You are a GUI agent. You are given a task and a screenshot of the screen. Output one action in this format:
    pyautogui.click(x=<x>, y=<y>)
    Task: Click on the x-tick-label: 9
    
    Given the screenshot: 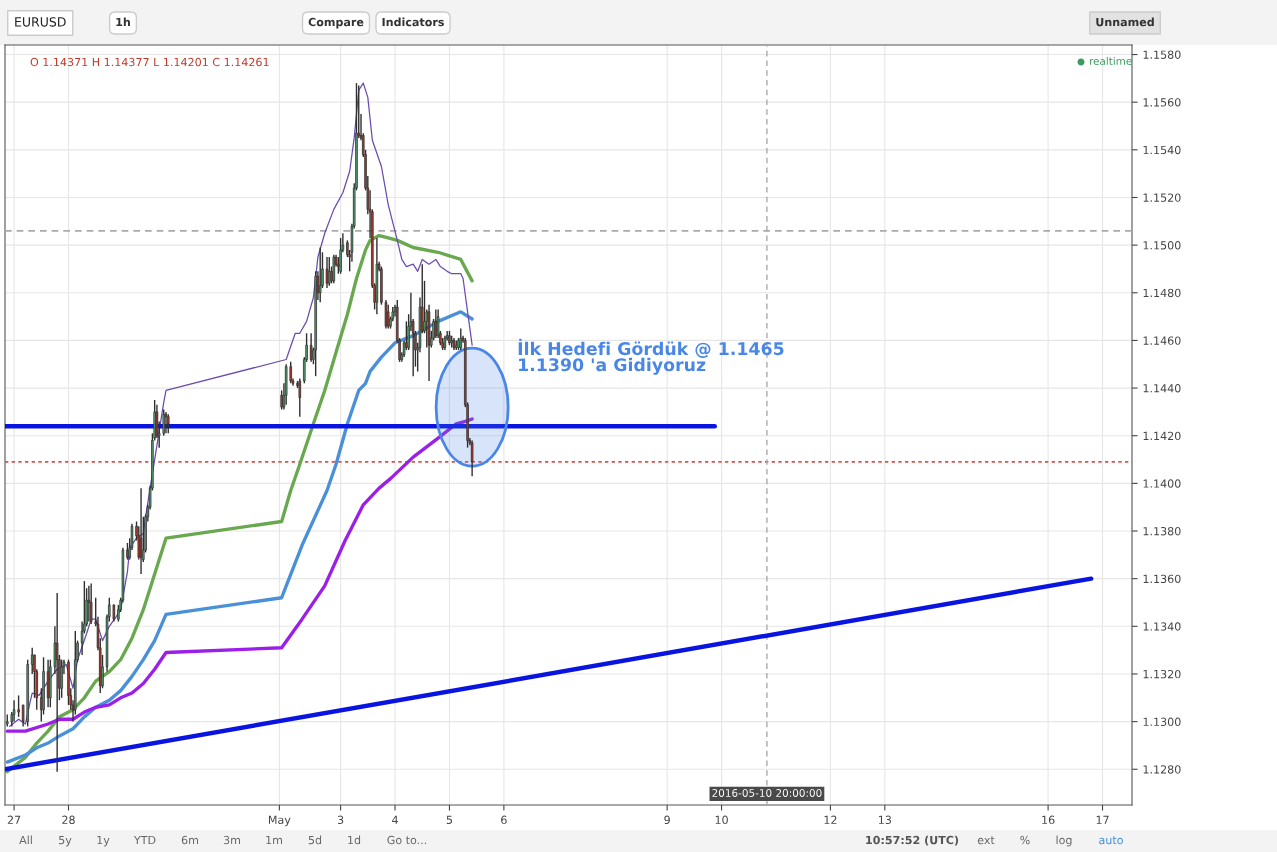 What is the action you would take?
    pyautogui.click(x=667, y=820)
    